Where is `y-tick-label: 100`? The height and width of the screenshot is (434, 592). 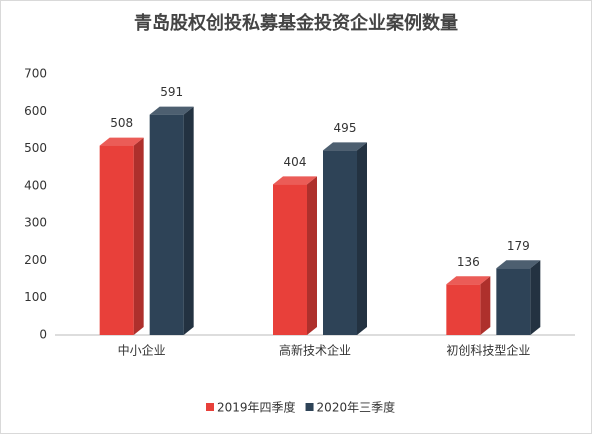 y-tick-label: 100 is located at coordinates (35, 297).